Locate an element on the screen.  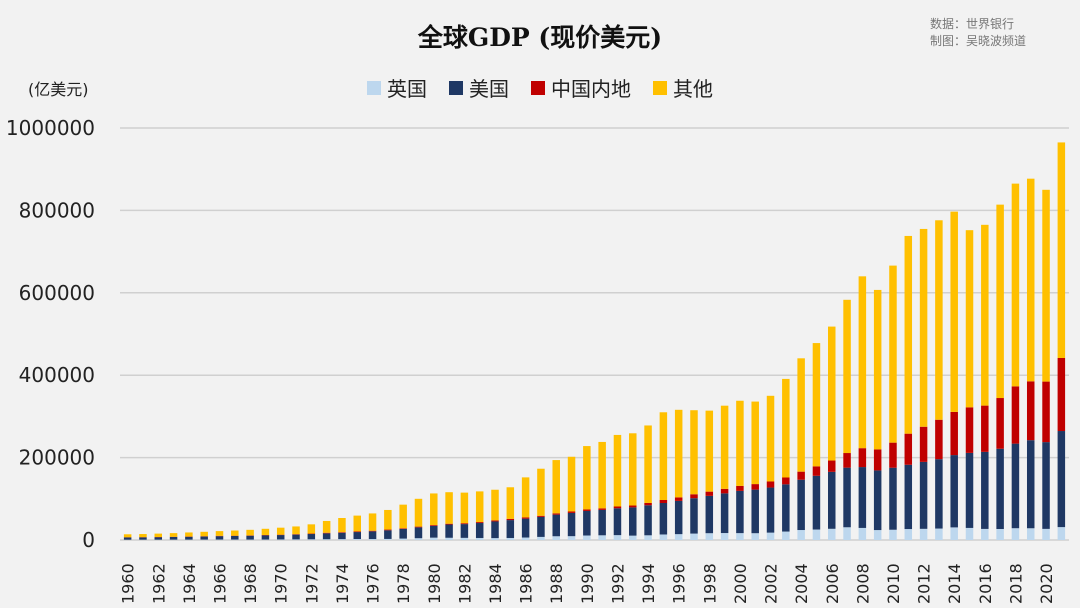
x-tick-label: 1994 is located at coordinates (648, 583).